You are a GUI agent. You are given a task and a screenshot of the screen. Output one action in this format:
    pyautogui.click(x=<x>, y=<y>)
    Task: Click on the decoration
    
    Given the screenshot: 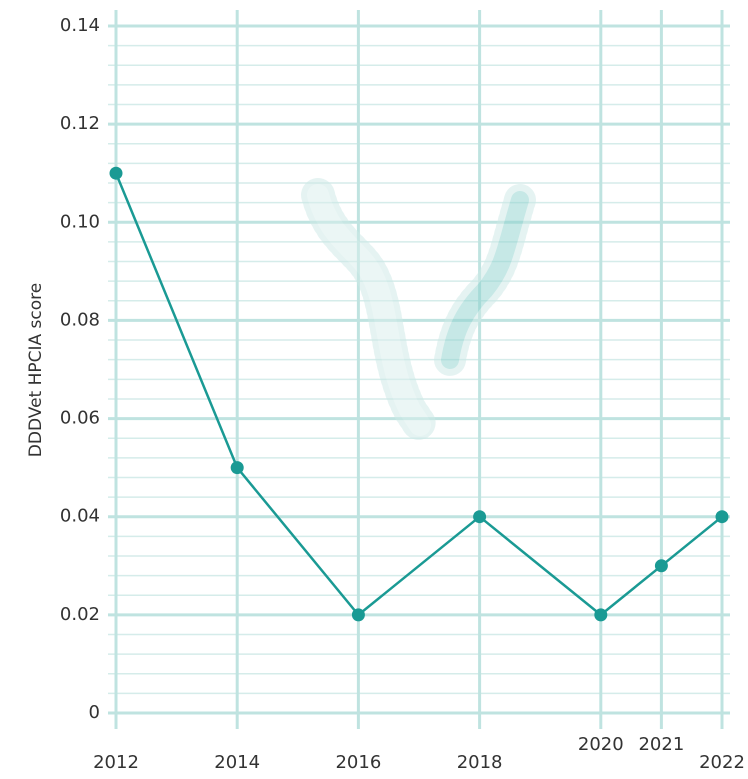 What is the action you would take?
    pyautogui.click(x=418, y=310)
    